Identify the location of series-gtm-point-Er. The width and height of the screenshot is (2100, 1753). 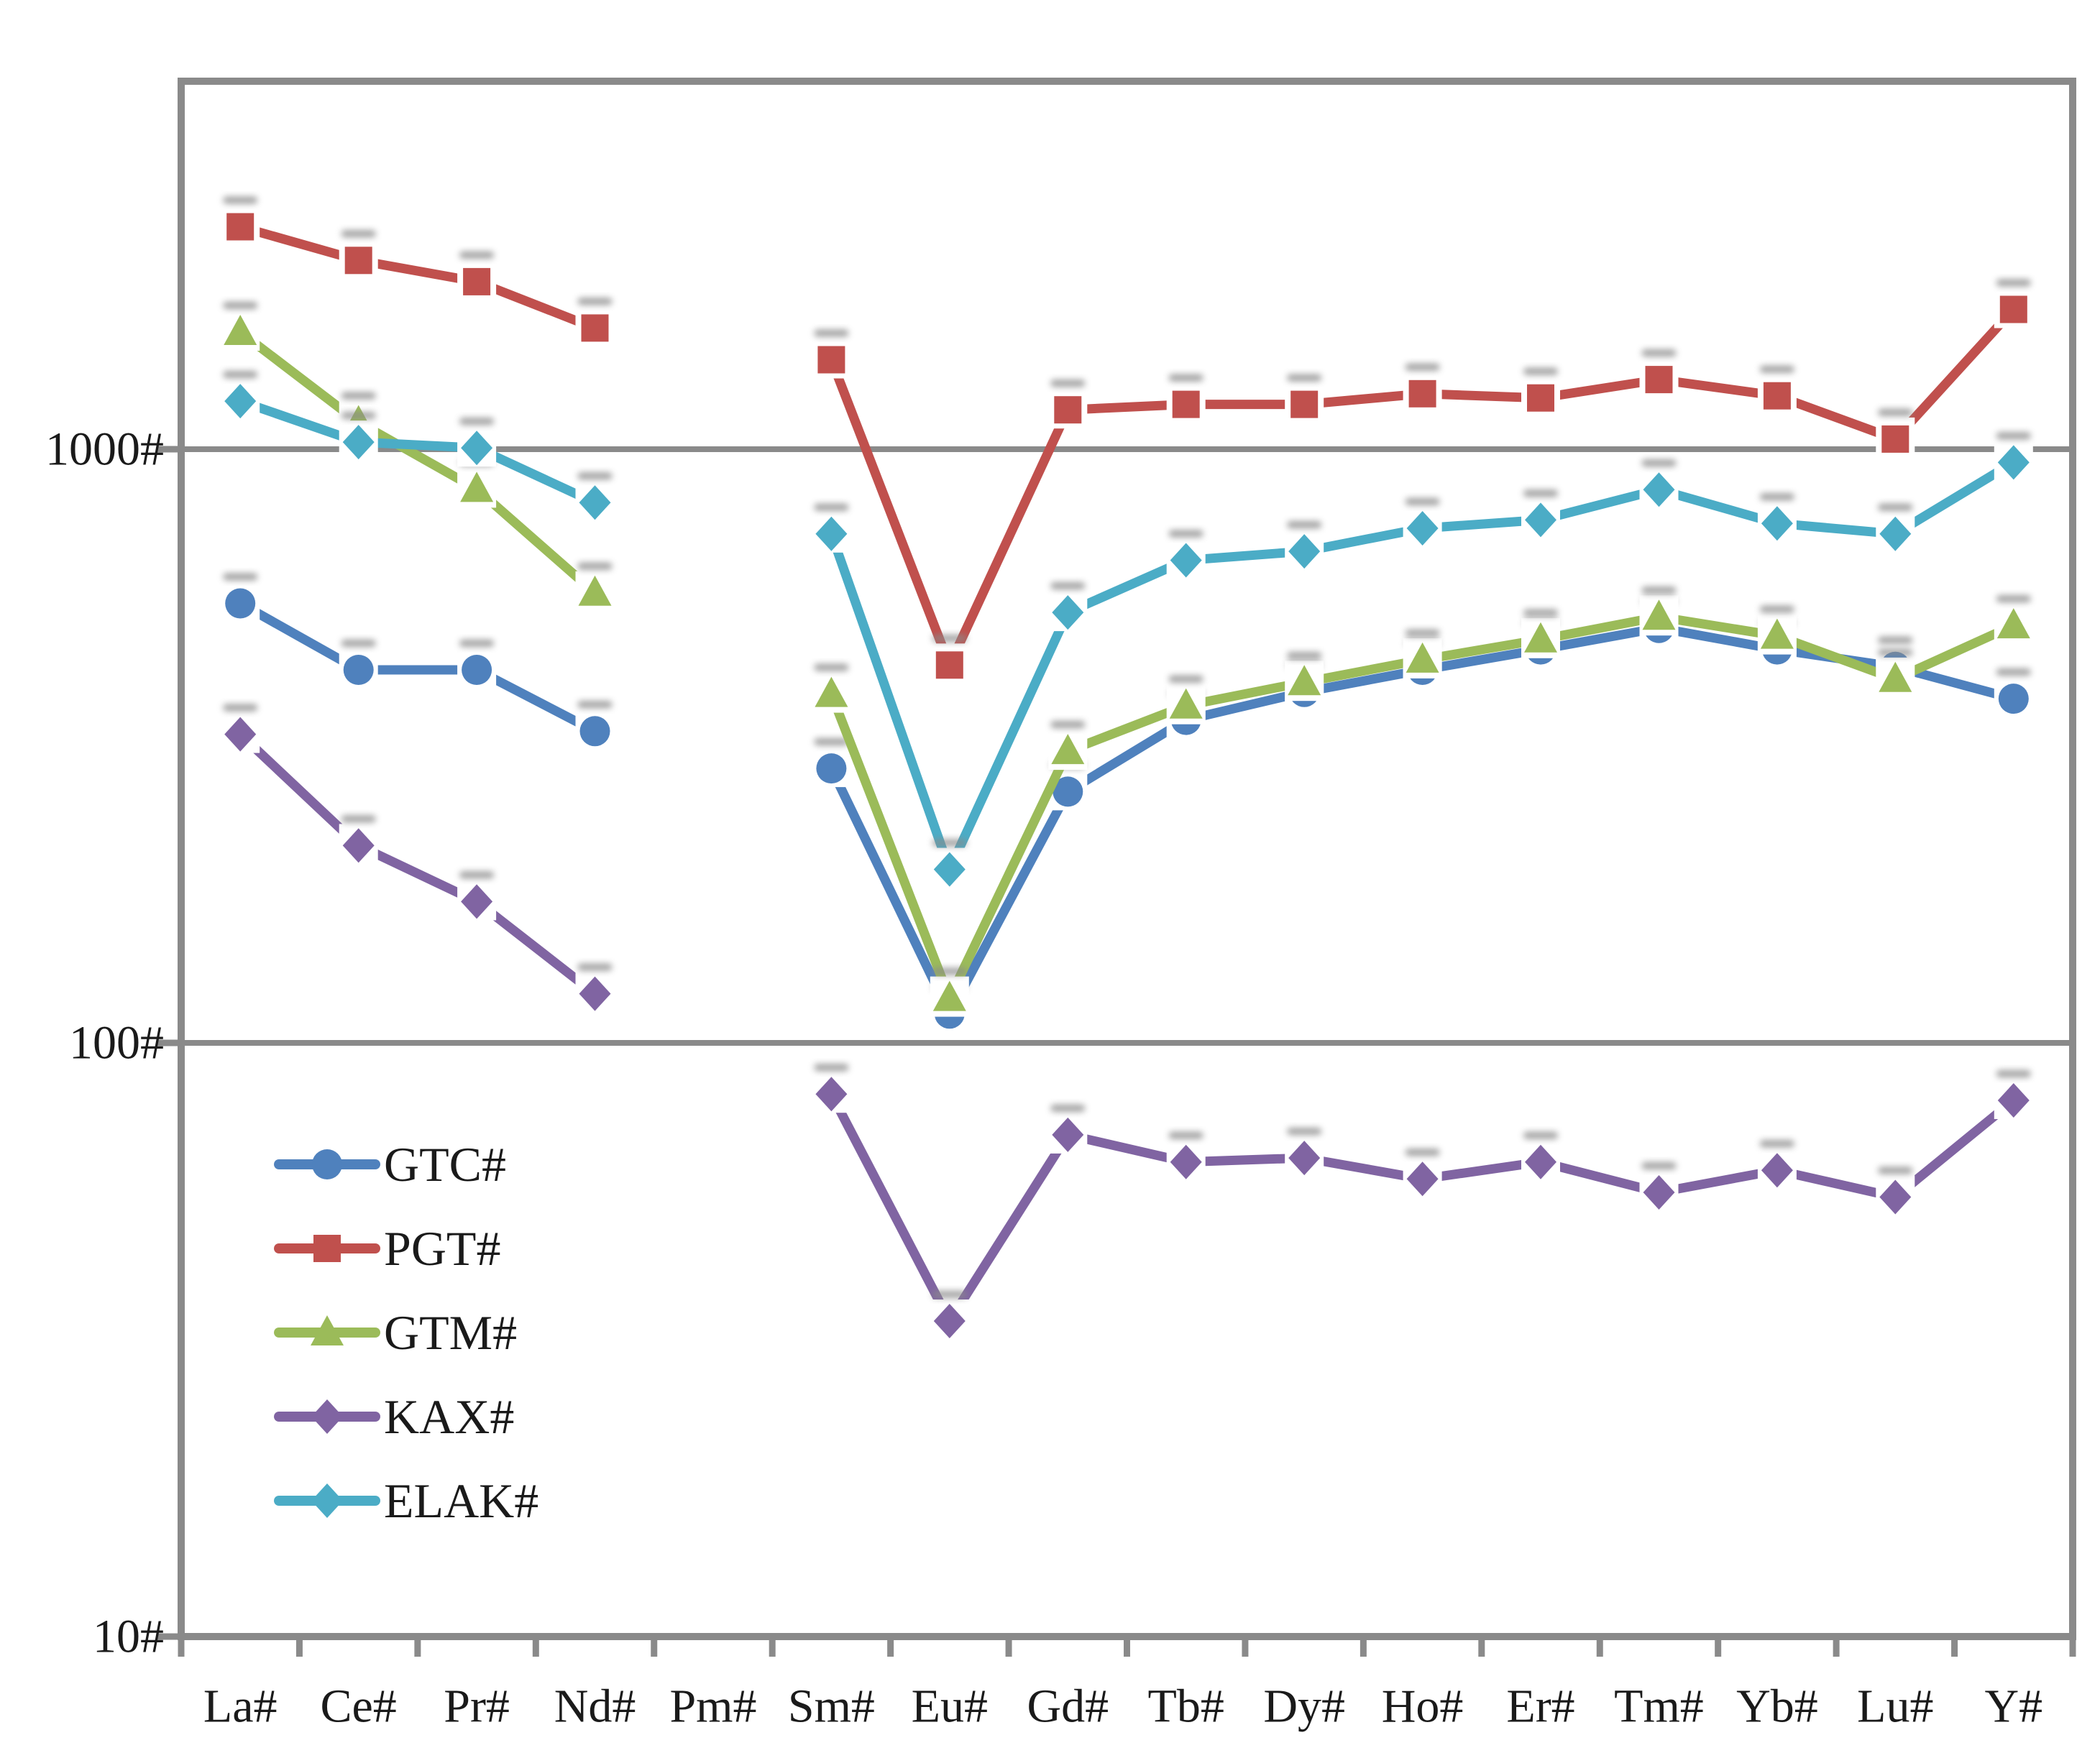
(1540, 634).